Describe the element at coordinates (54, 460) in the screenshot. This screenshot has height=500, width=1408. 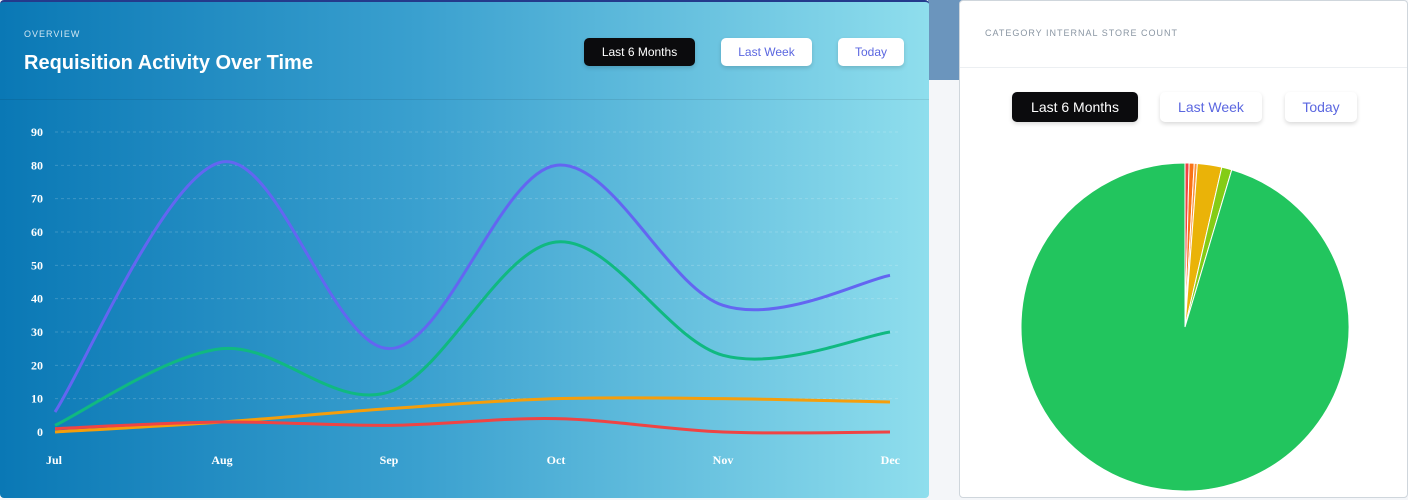
I see `x-tick-label: Jul` at that location.